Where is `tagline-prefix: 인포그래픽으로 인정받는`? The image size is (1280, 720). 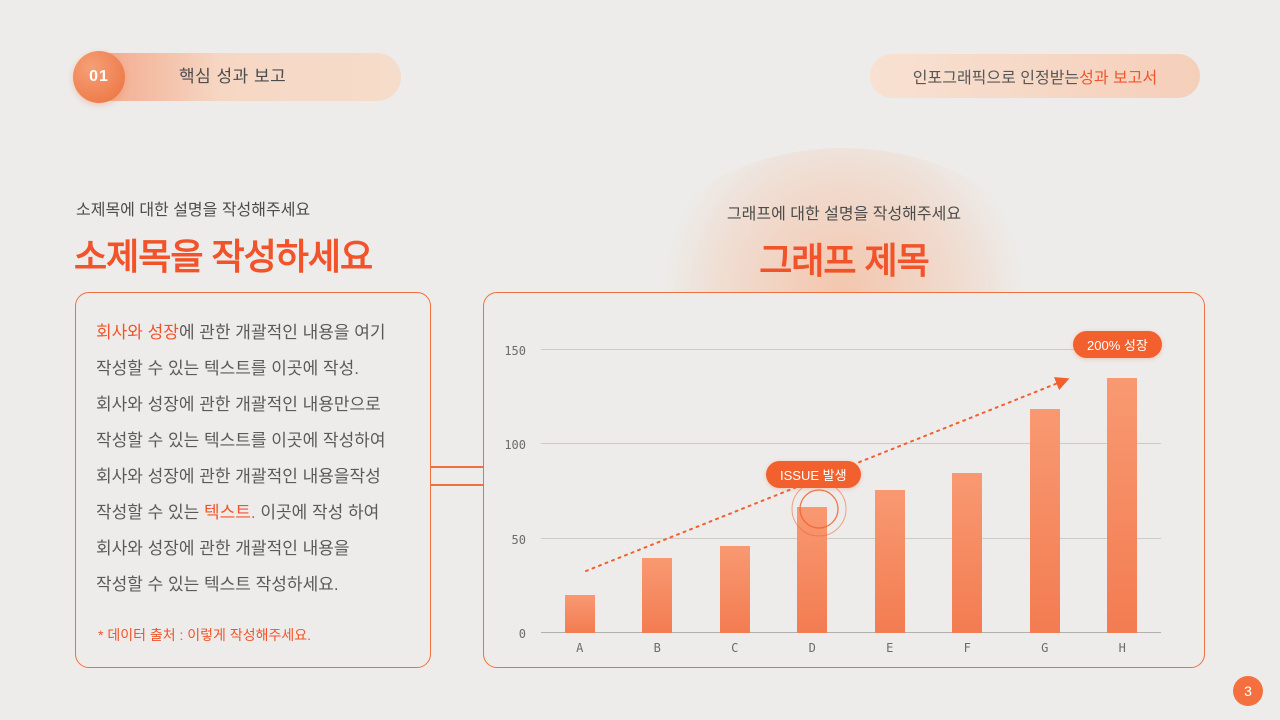
tagline-prefix: 인포그래픽으로 인정받는 is located at coordinates (996, 78).